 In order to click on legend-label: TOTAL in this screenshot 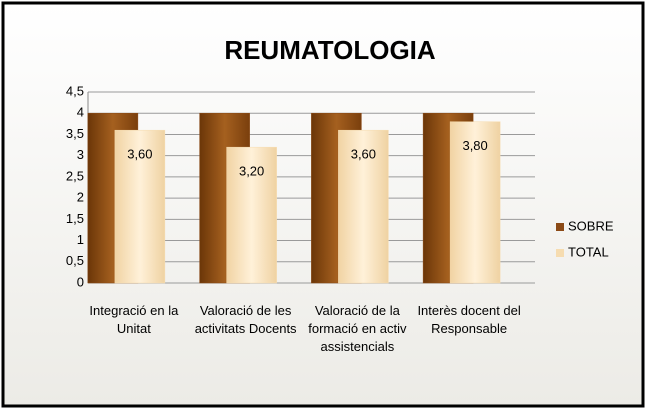, I will do `click(588, 251)`.